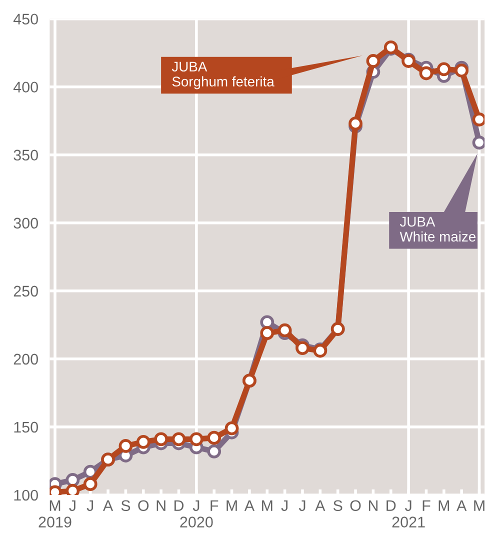  Describe the element at coordinates (223, 76) in the screenshot. I see `text: JUBA Sorghum feterita` at that location.